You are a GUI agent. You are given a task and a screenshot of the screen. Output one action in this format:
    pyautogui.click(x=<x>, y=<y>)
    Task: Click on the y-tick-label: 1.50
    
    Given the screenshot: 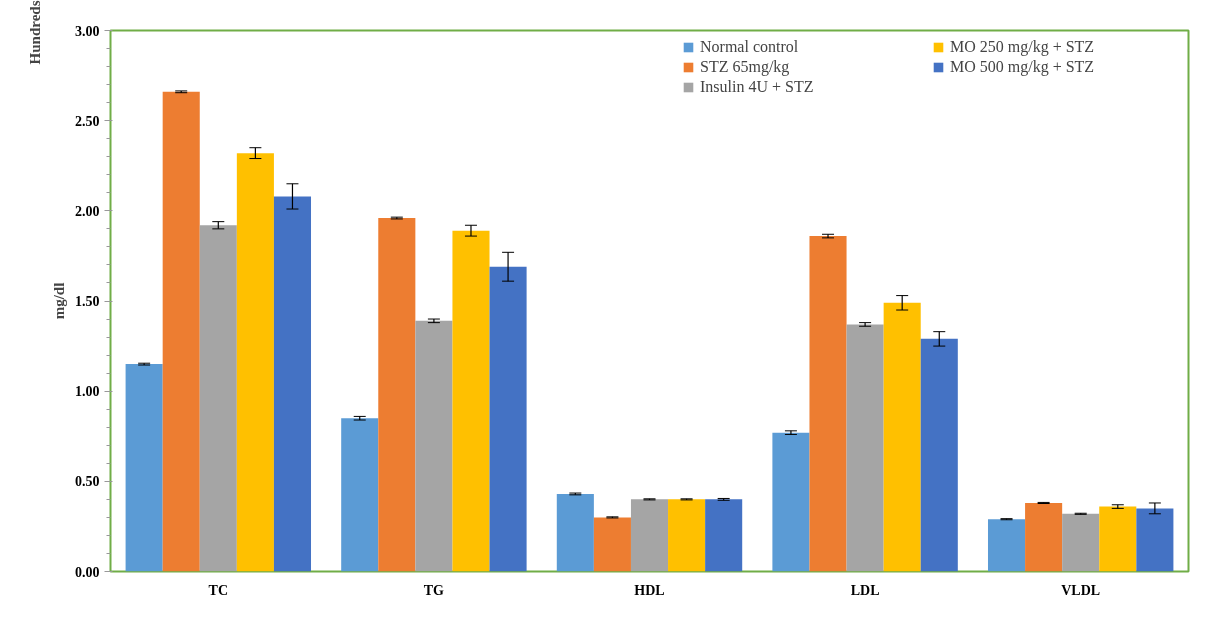 What is the action you would take?
    pyautogui.click(x=87, y=301)
    